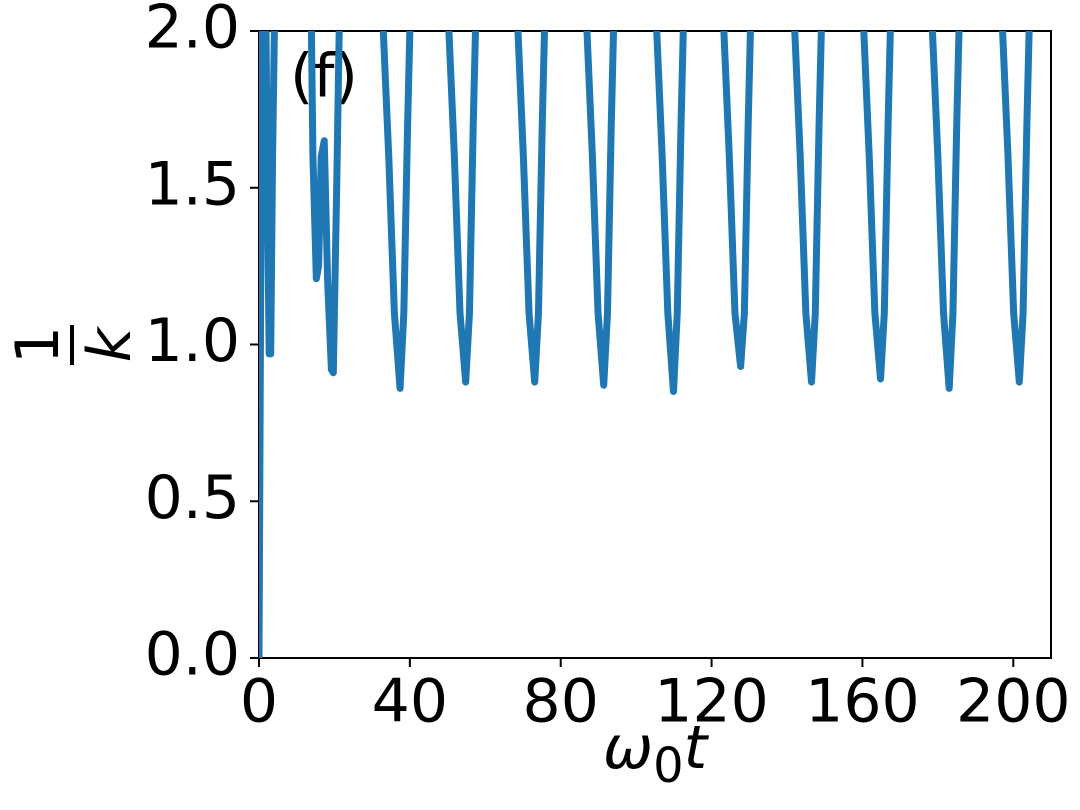  I want to click on x-label-variable: t, so click(697, 748).